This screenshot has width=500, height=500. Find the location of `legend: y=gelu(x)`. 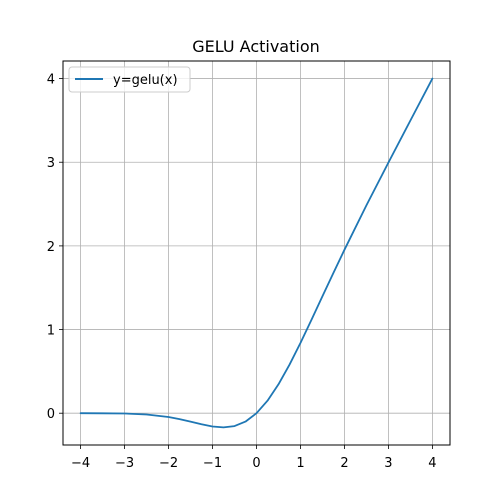

legend: y=gelu(x) is located at coordinates (129, 79).